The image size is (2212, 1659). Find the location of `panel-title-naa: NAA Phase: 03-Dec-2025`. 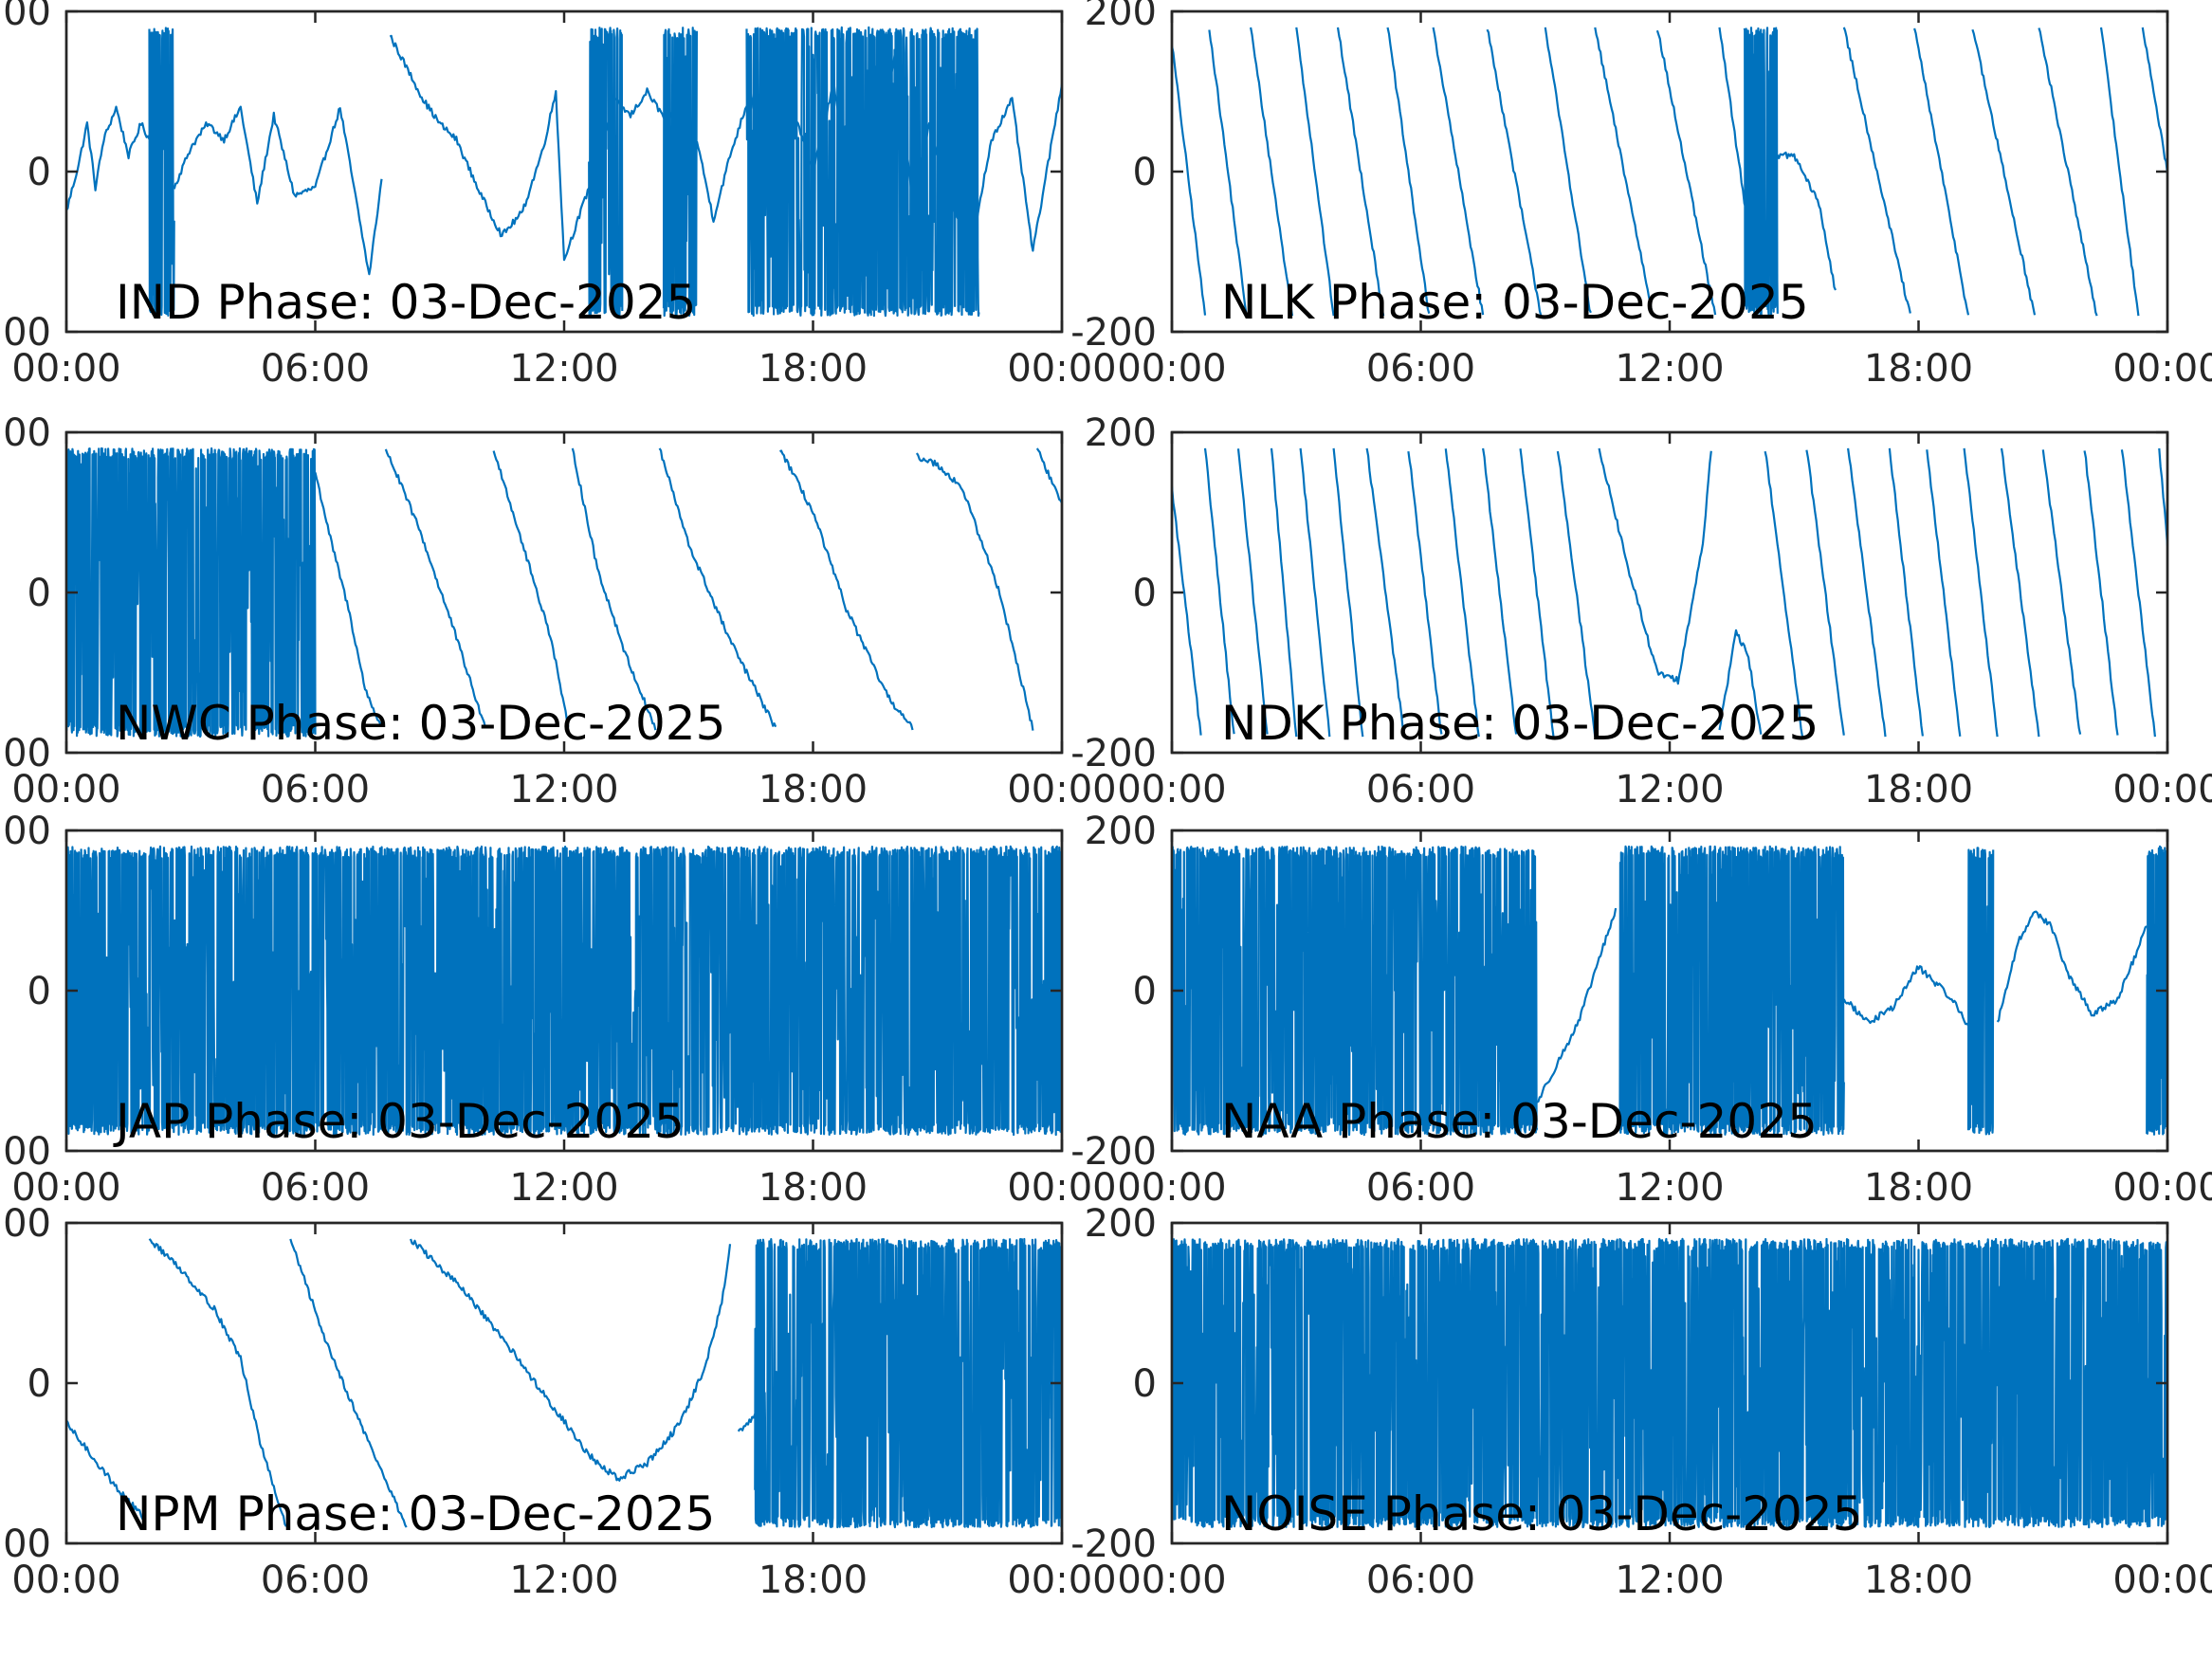

panel-title-naa: NAA Phase: 03-Dec-2025 is located at coordinates (1519, 1121).